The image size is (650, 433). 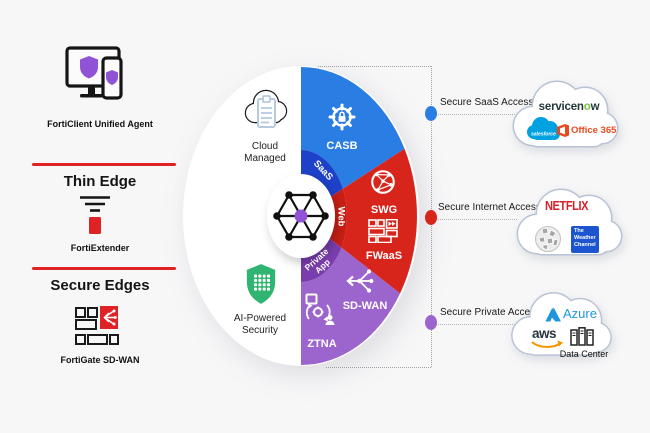 What do you see at coordinates (489, 207) in the screenshot?
I see `internet-access-label: Secure Internet Access` at bounding box center [489, 207].